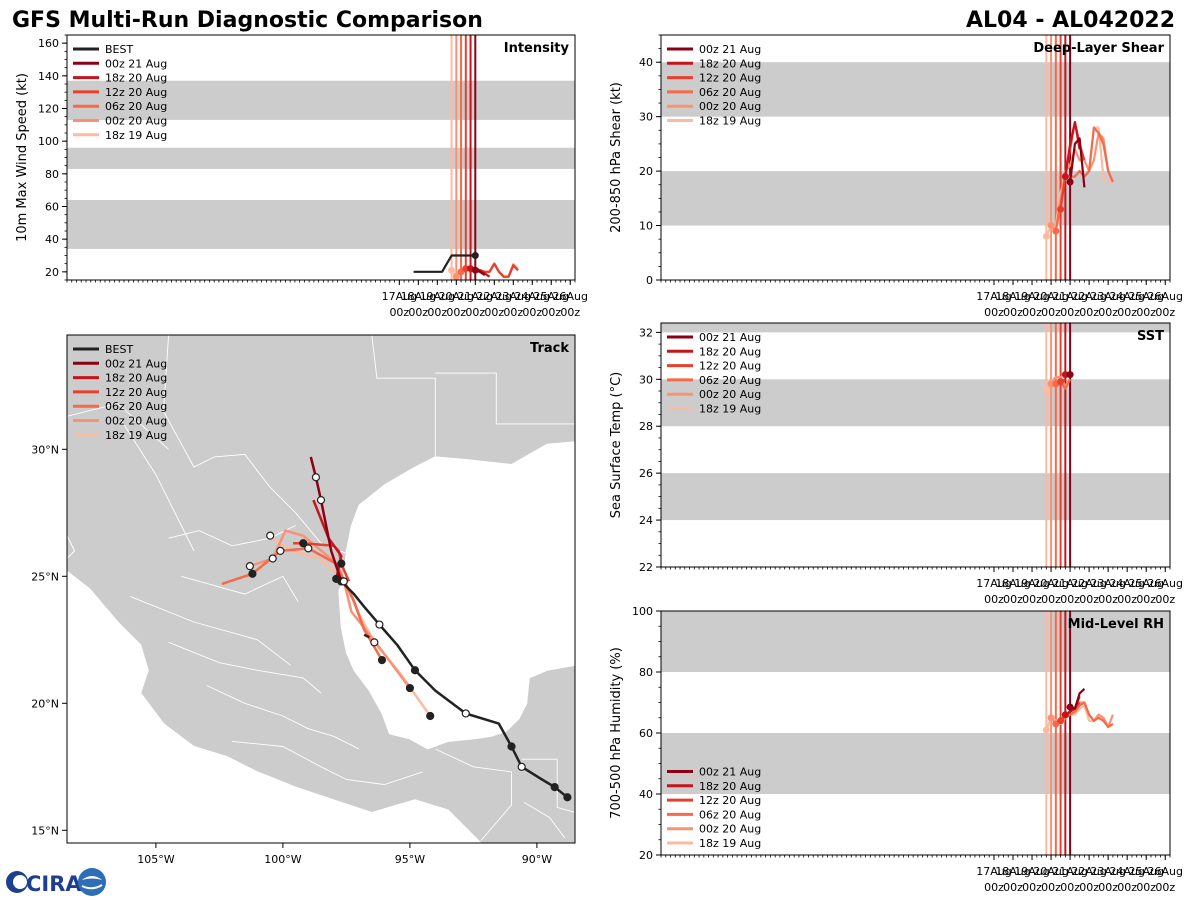 This screenshot has width=1200, height=900. Describe the element at coordinates (1127, 599) in the screenshot. I see `sst-xtick-hour-24: 00z` at that location.